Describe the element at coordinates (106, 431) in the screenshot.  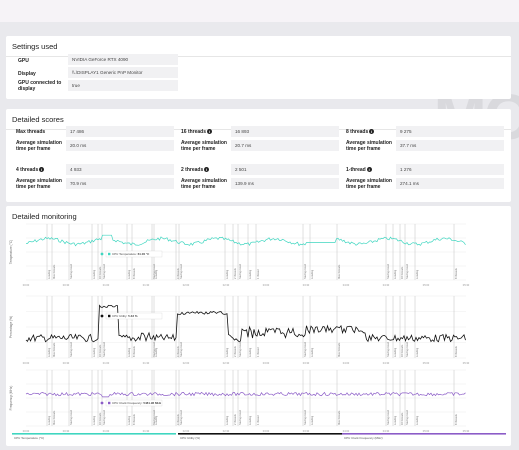
I see `time-tick: 01:00` at that location.